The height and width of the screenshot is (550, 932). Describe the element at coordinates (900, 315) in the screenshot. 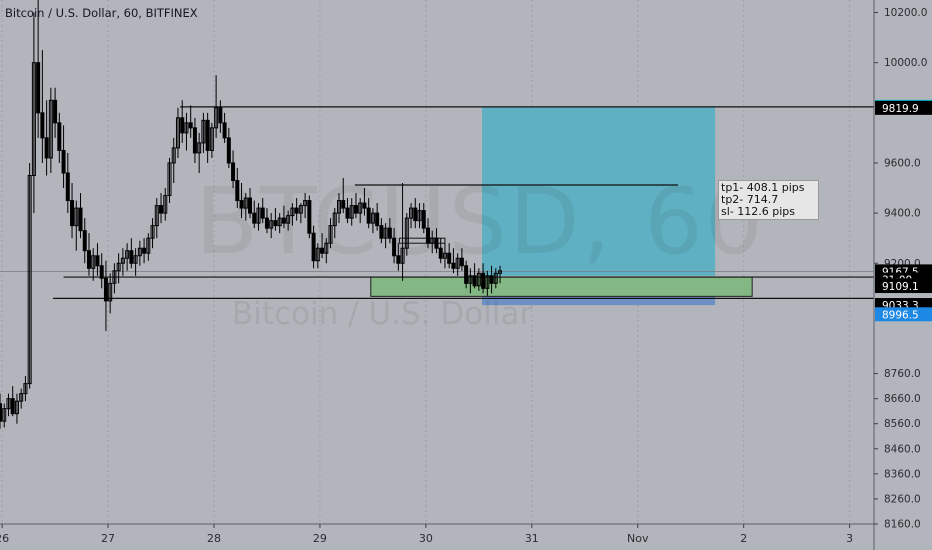

I see `price-label-text: 8996.5` at that location.